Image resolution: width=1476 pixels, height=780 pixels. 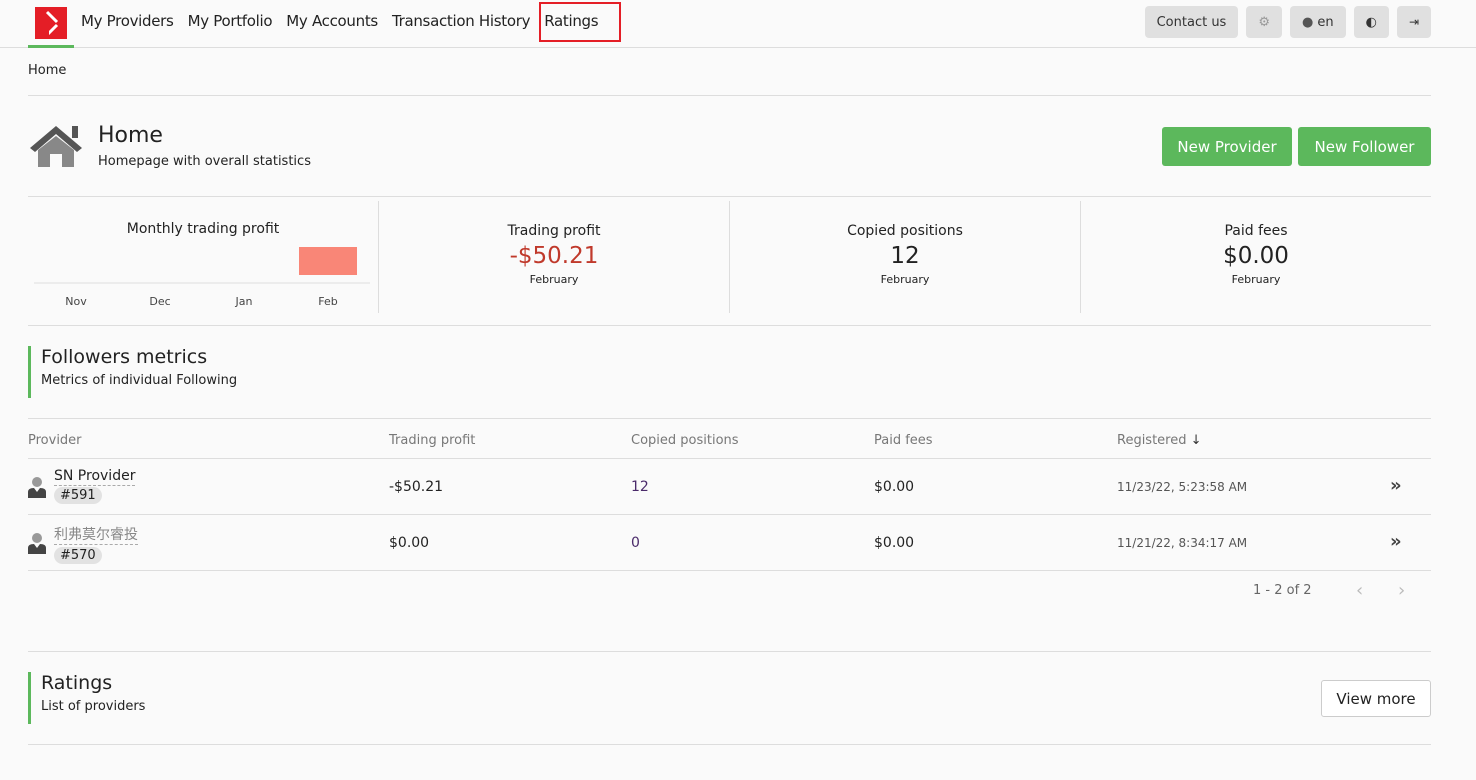 What do you see at coordinates (93, 706) in the screenshot?
I see `section-subtitle: List of providers` at bounding box center [93, 706].